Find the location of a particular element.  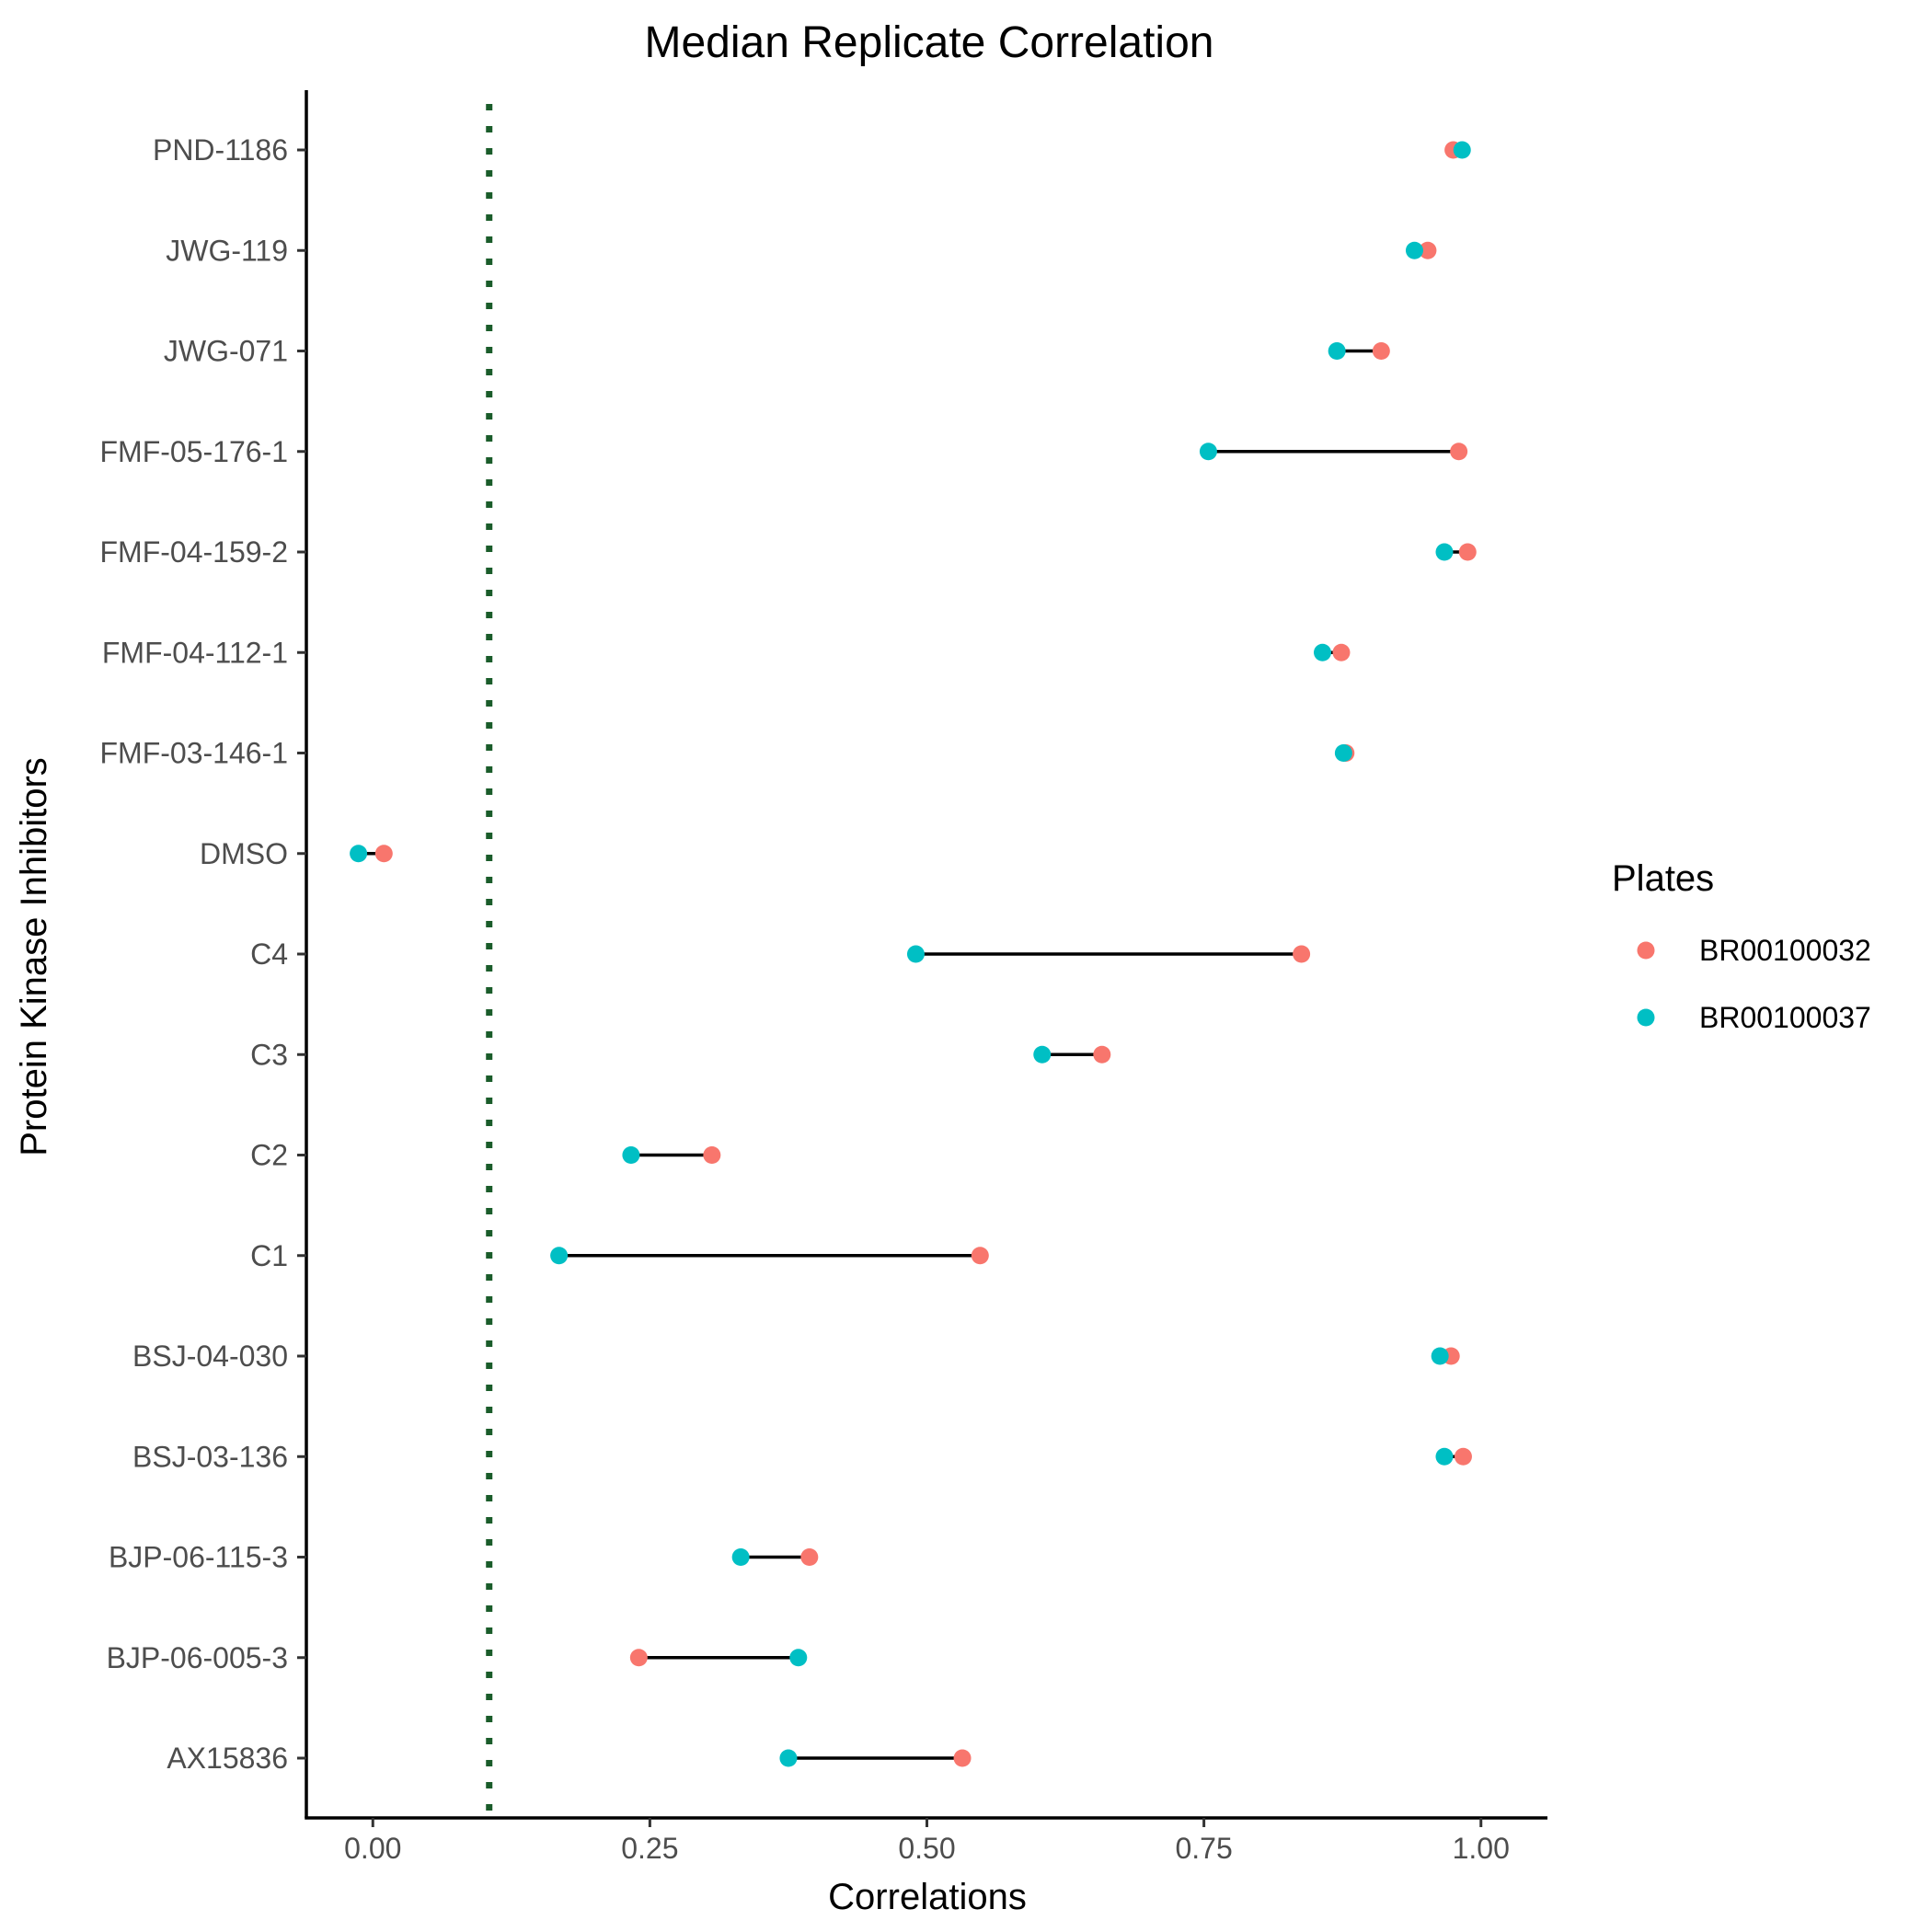

legend-label-BR00100037: BR00100037 is located at coordinates (1785, 1018).